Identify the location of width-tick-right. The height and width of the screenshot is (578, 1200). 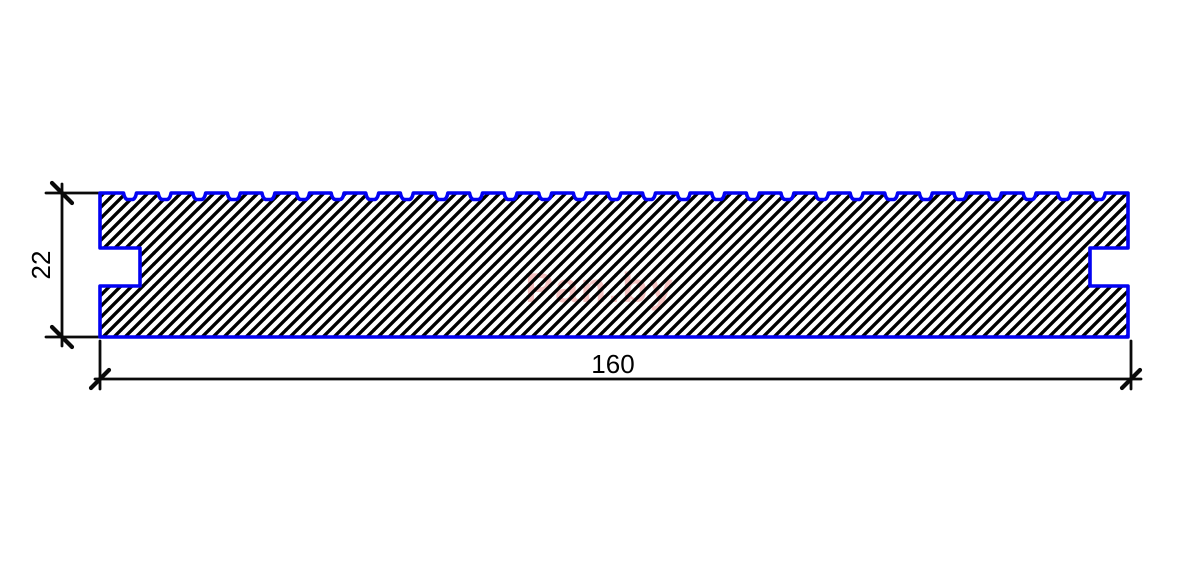
(1131, 379).